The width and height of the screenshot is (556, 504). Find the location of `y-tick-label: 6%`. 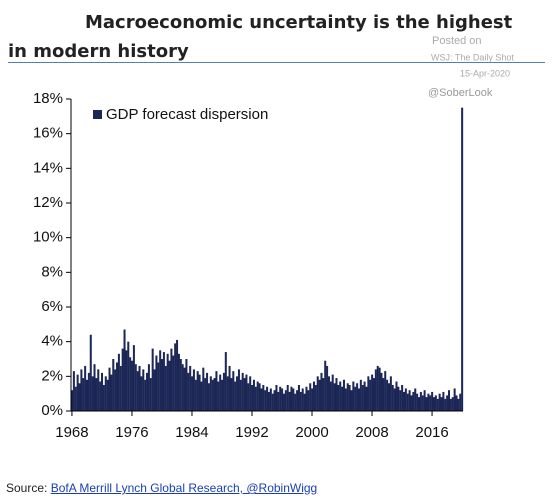

y-tick-label: 6% is located at coordinates (52, 306).